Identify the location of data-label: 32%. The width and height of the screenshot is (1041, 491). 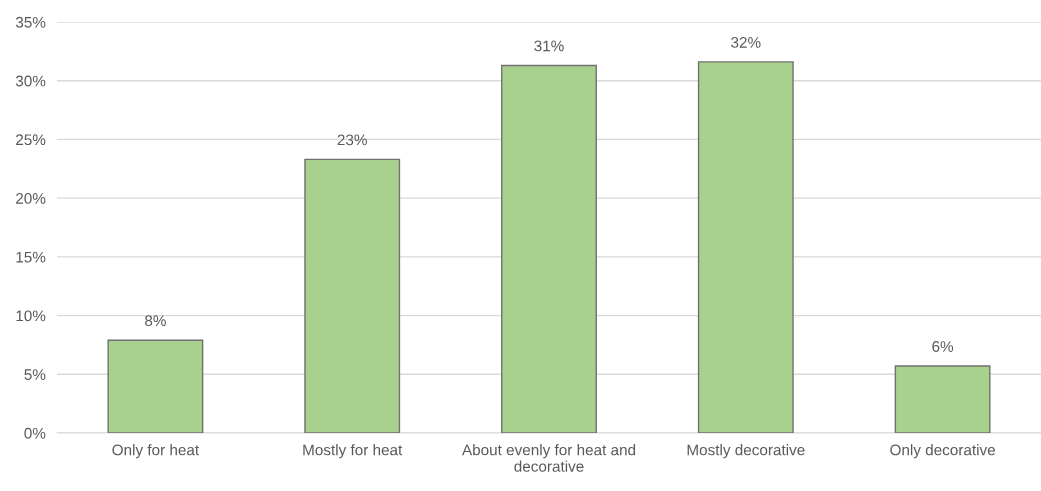
(746, 42).